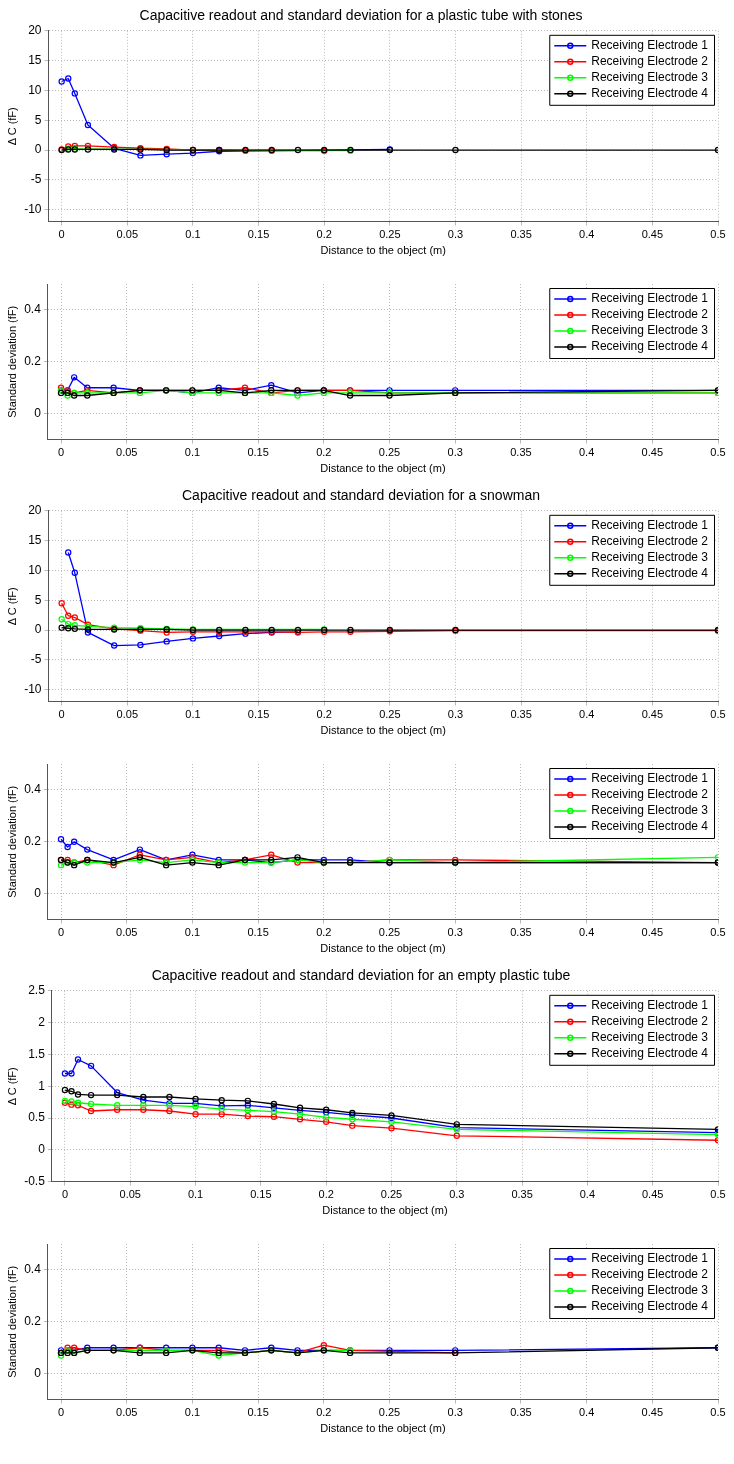 This screenshot has height=1464, width=734. I want to click on y-tick-label: 1, so click(42, 1085).